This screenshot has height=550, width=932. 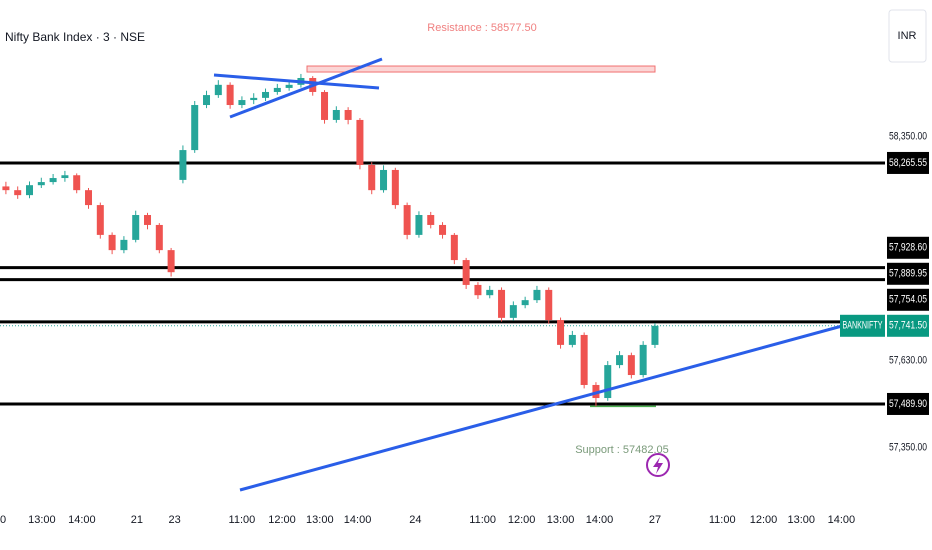 I want to click on symbol-box, so click(x=862, y=325).